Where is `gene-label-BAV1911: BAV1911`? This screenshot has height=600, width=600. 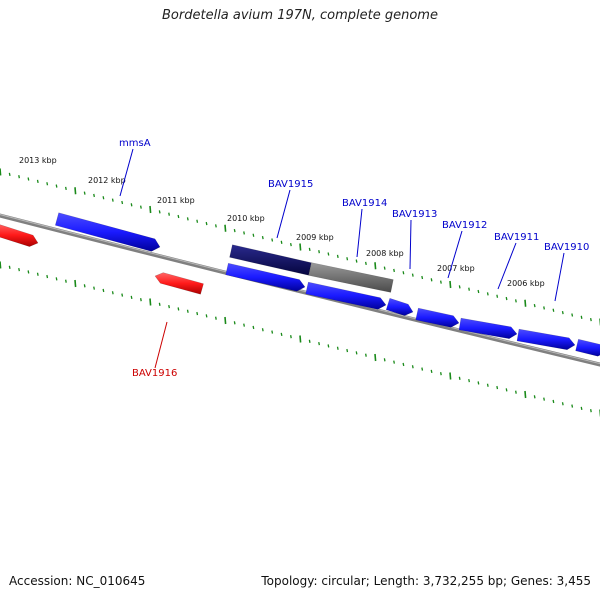 gene-label-BAV1911: BAV1911 is located at coordinates (516, 237).